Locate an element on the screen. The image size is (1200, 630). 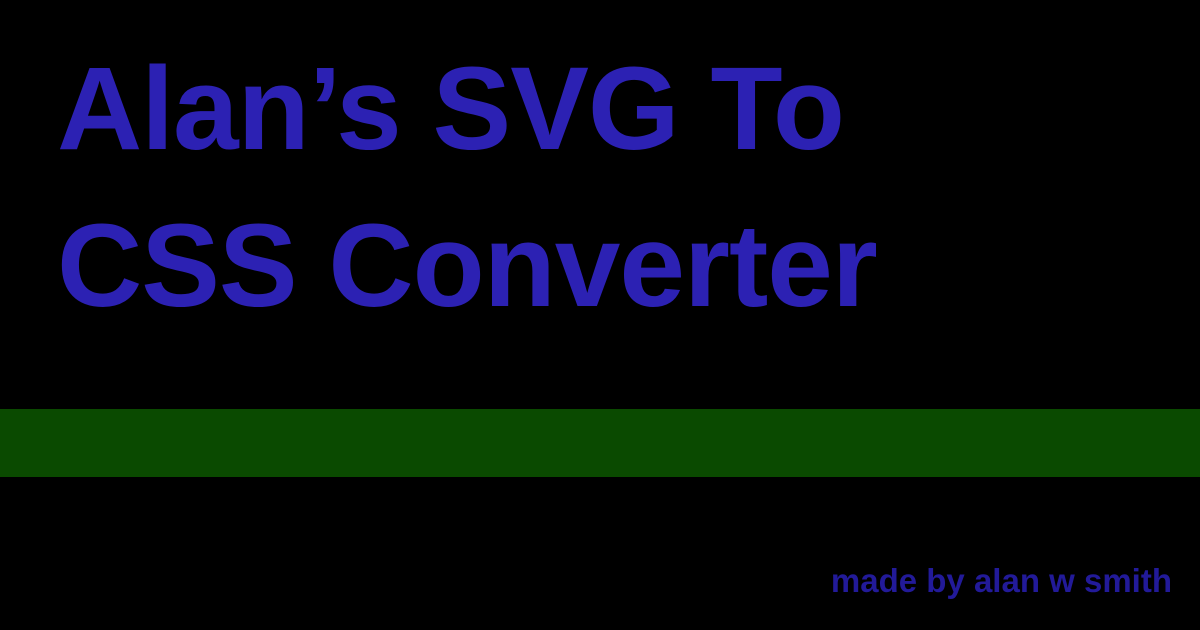
title-line-2: CSS Converter is located at coordinates (467, 266).